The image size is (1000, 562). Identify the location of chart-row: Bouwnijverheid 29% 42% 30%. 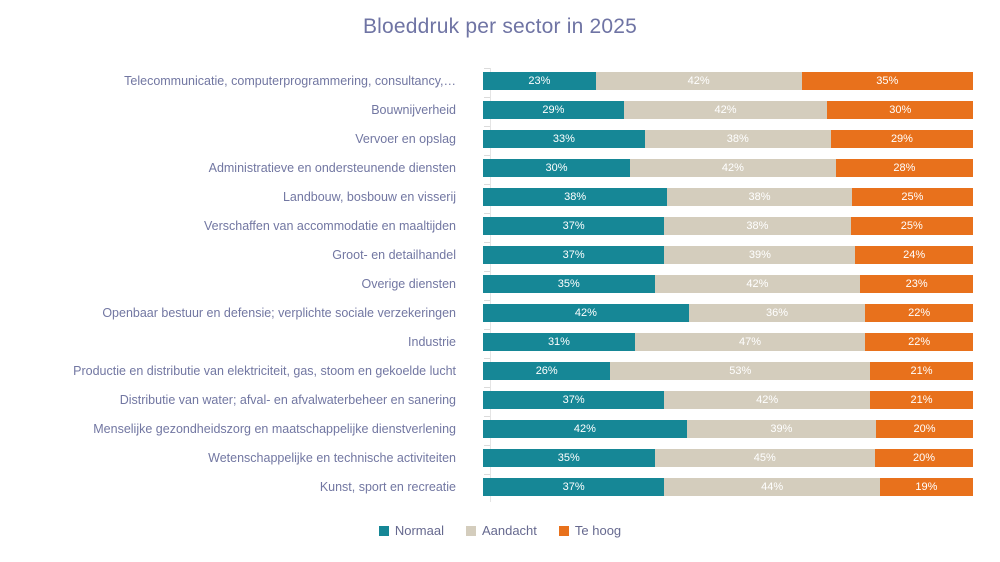
(500, 109).